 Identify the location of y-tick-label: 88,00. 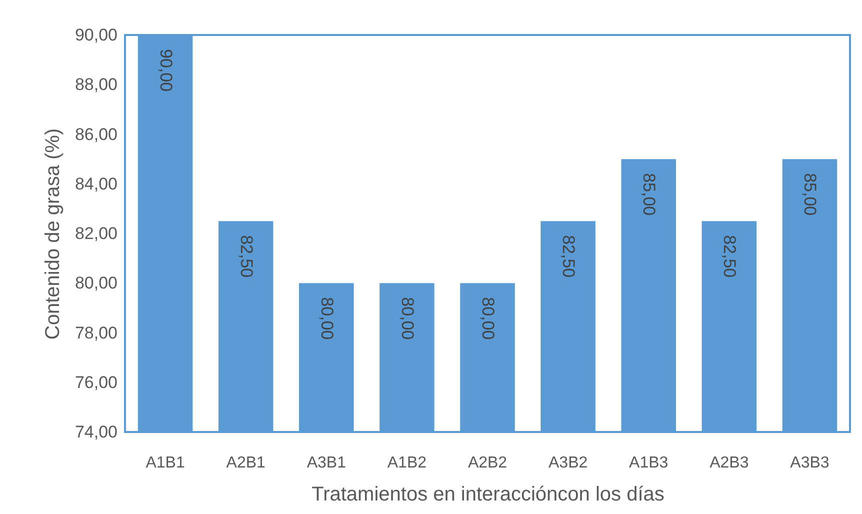
(96, 84).